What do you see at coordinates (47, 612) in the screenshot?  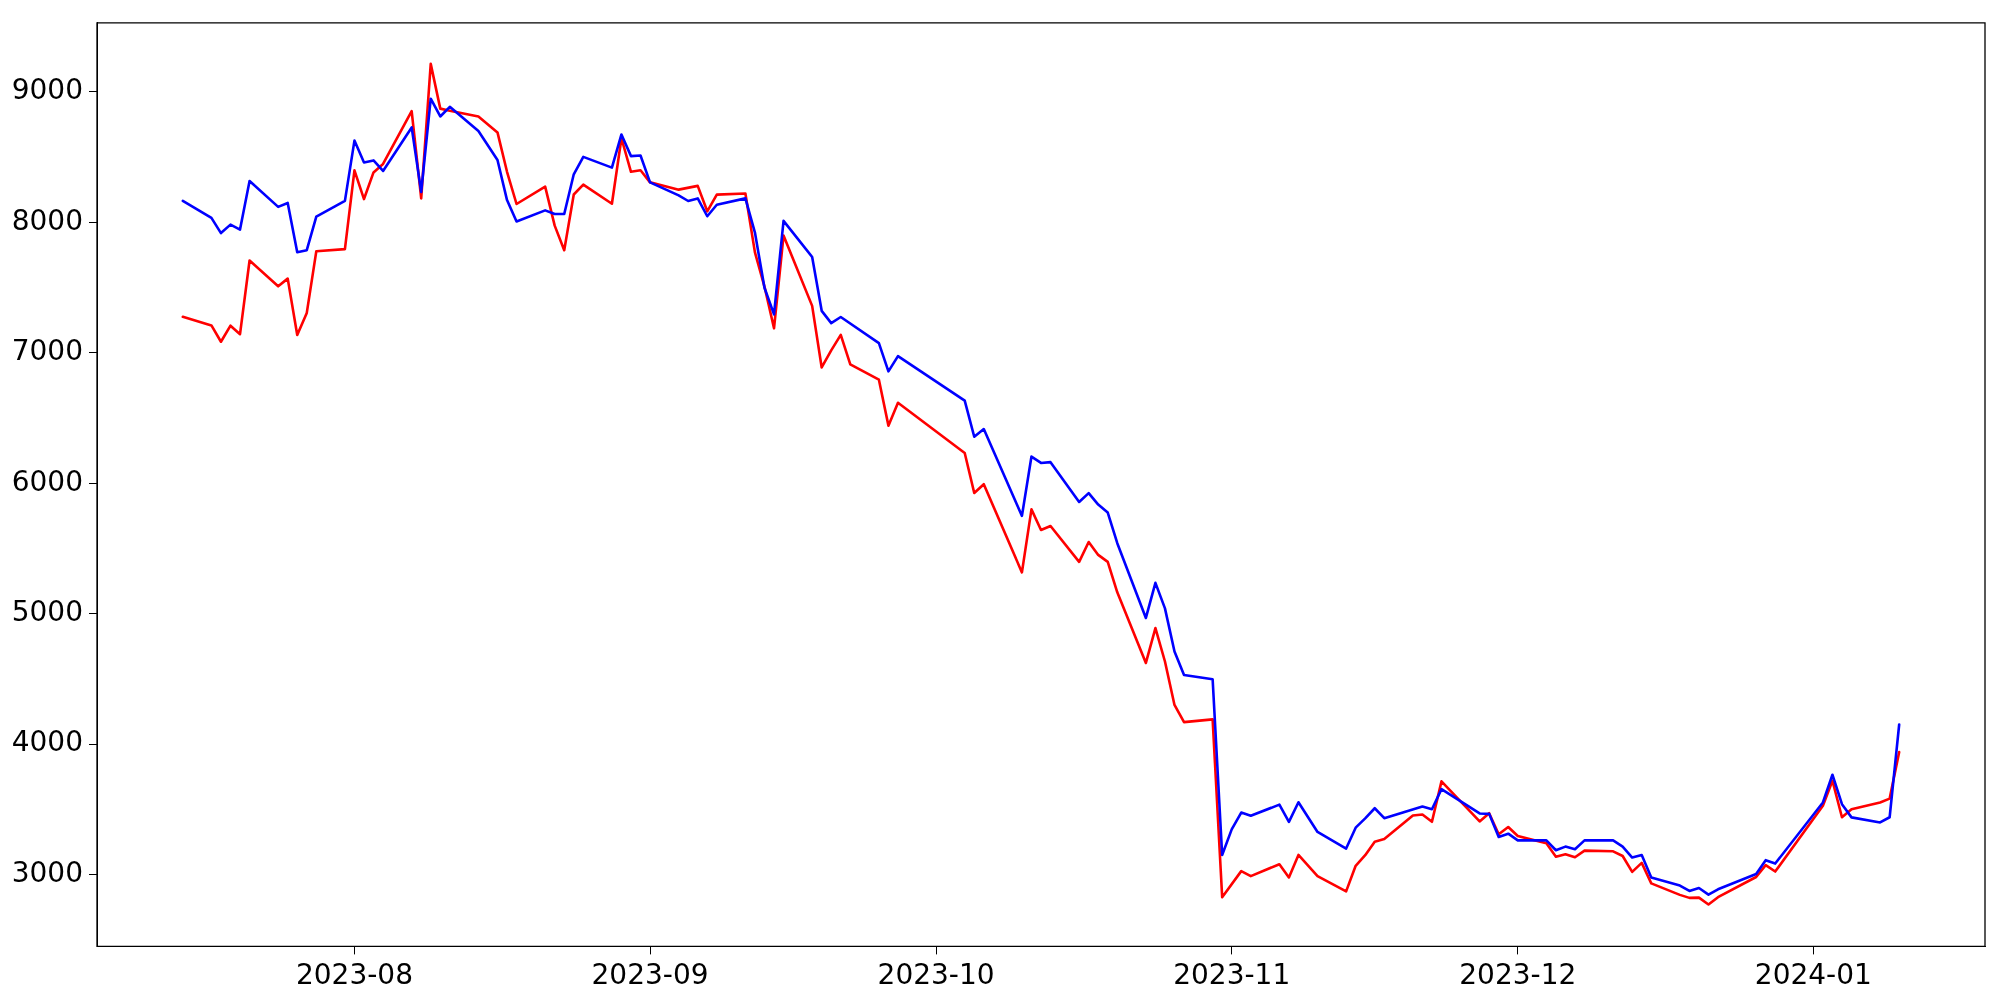 I see `y-tick-label: 5000` at bounding box center [47, 612].